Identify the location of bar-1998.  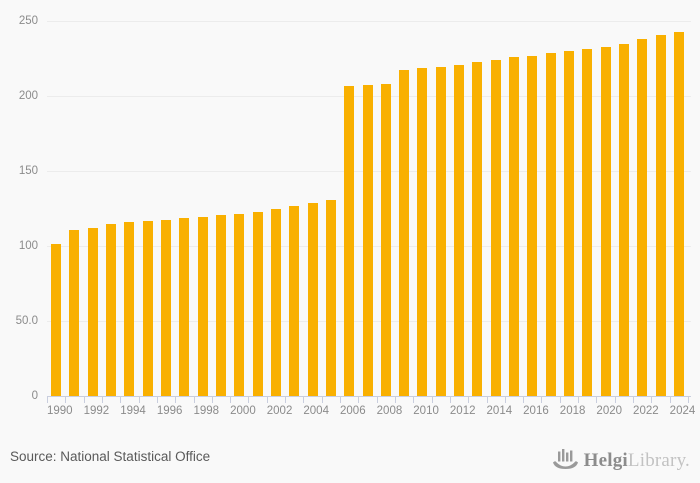
(202, 306).